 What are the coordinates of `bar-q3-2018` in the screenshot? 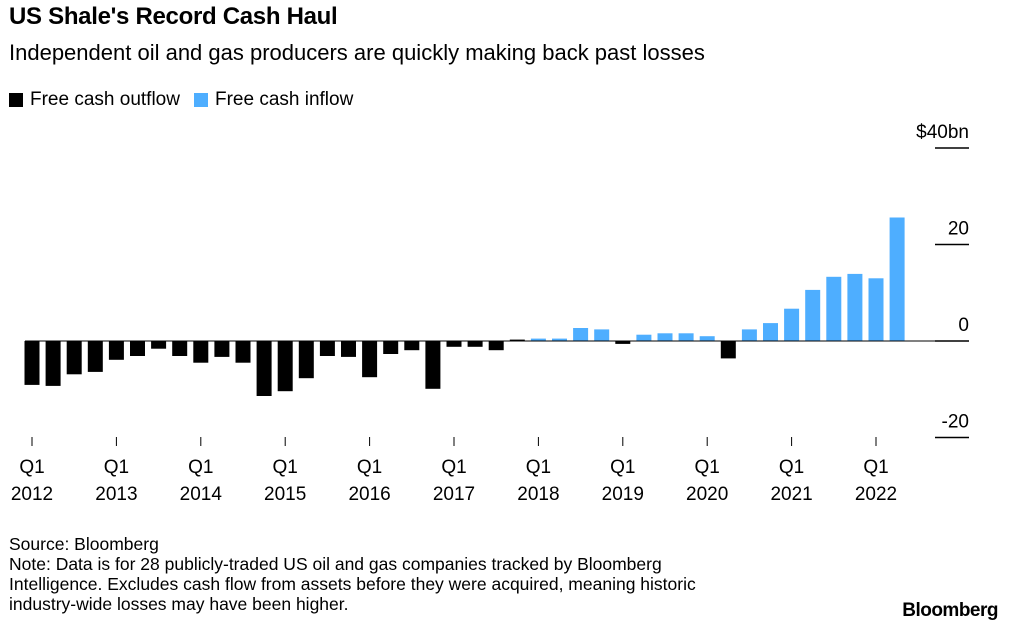 It's located at (581, 334).